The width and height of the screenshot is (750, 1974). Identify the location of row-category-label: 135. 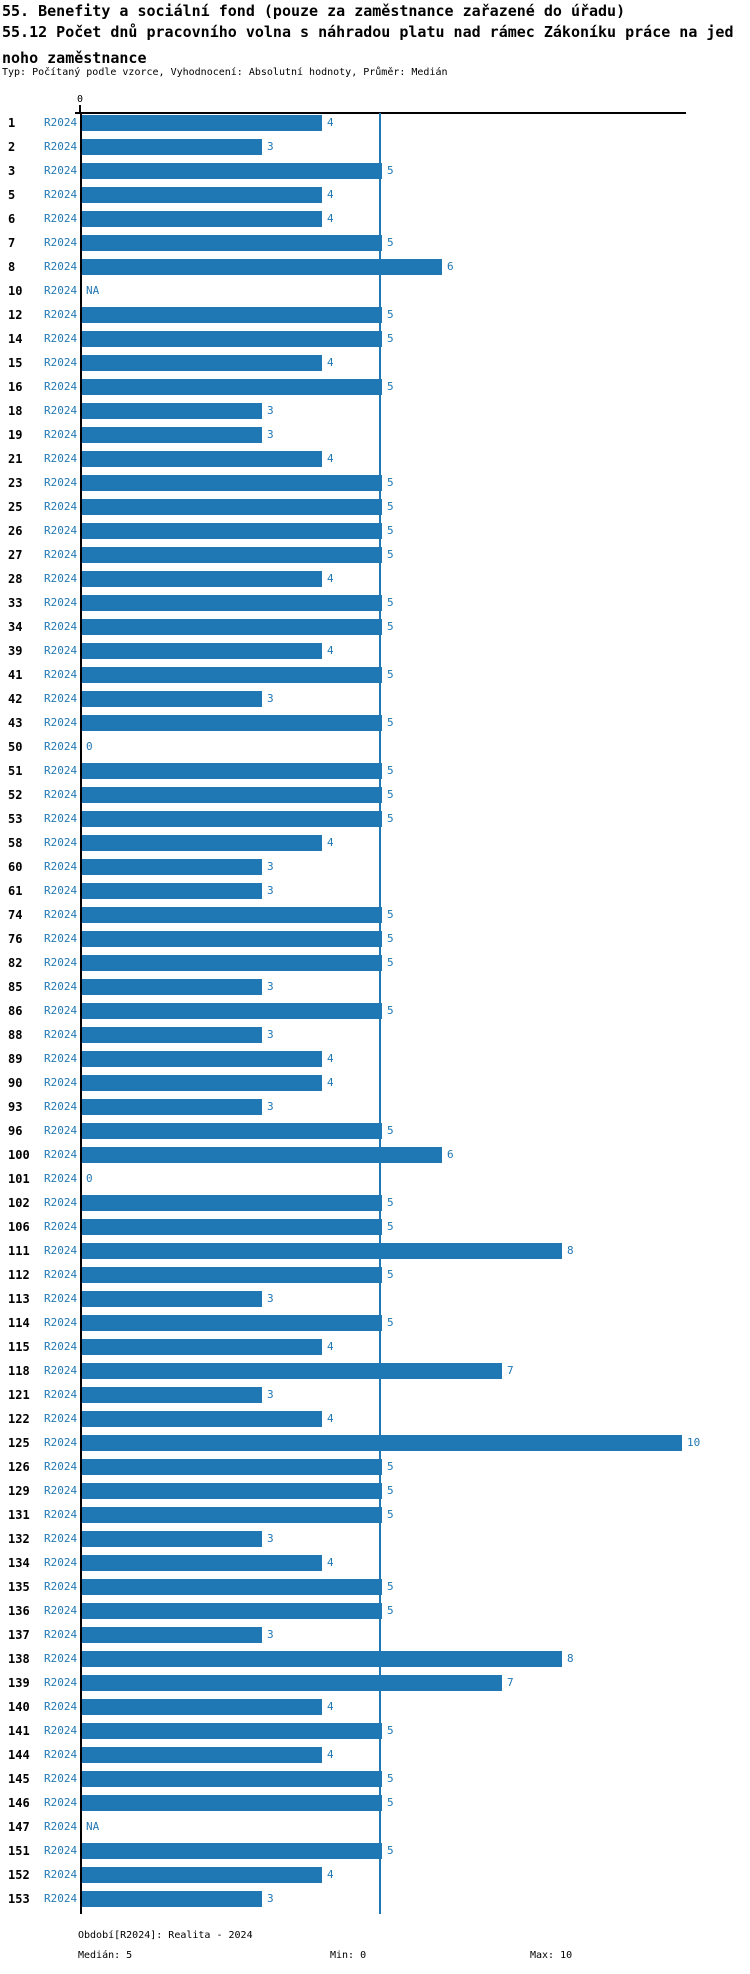
(19, 1587).